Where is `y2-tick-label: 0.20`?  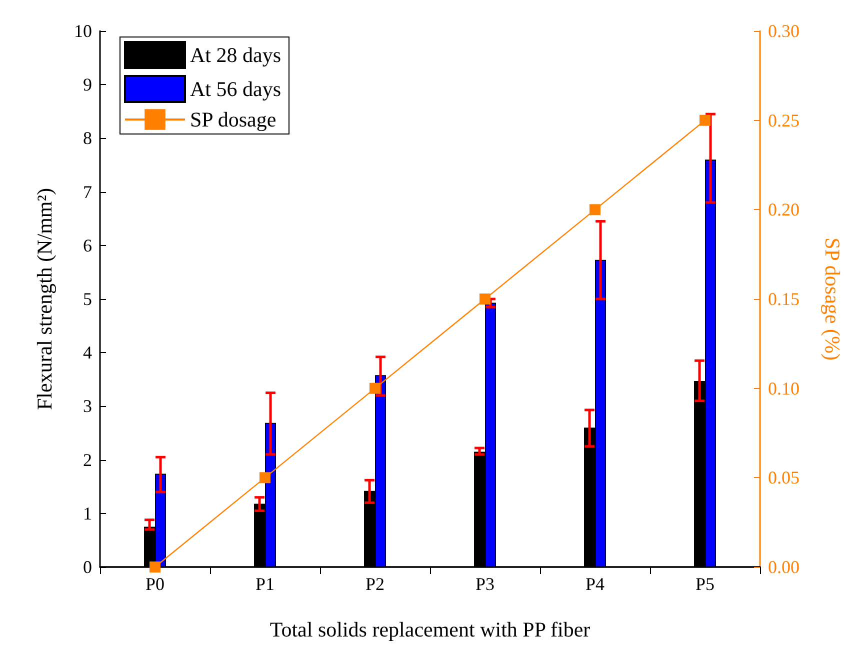 y2-tick-label: 0.20 is located at coordinates (784, 210).